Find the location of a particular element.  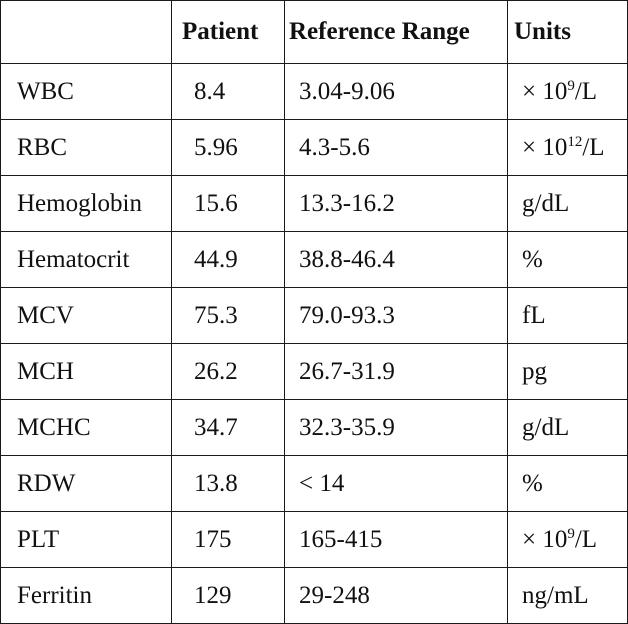

header-patient: Patient is located at coordinates (228, 32).